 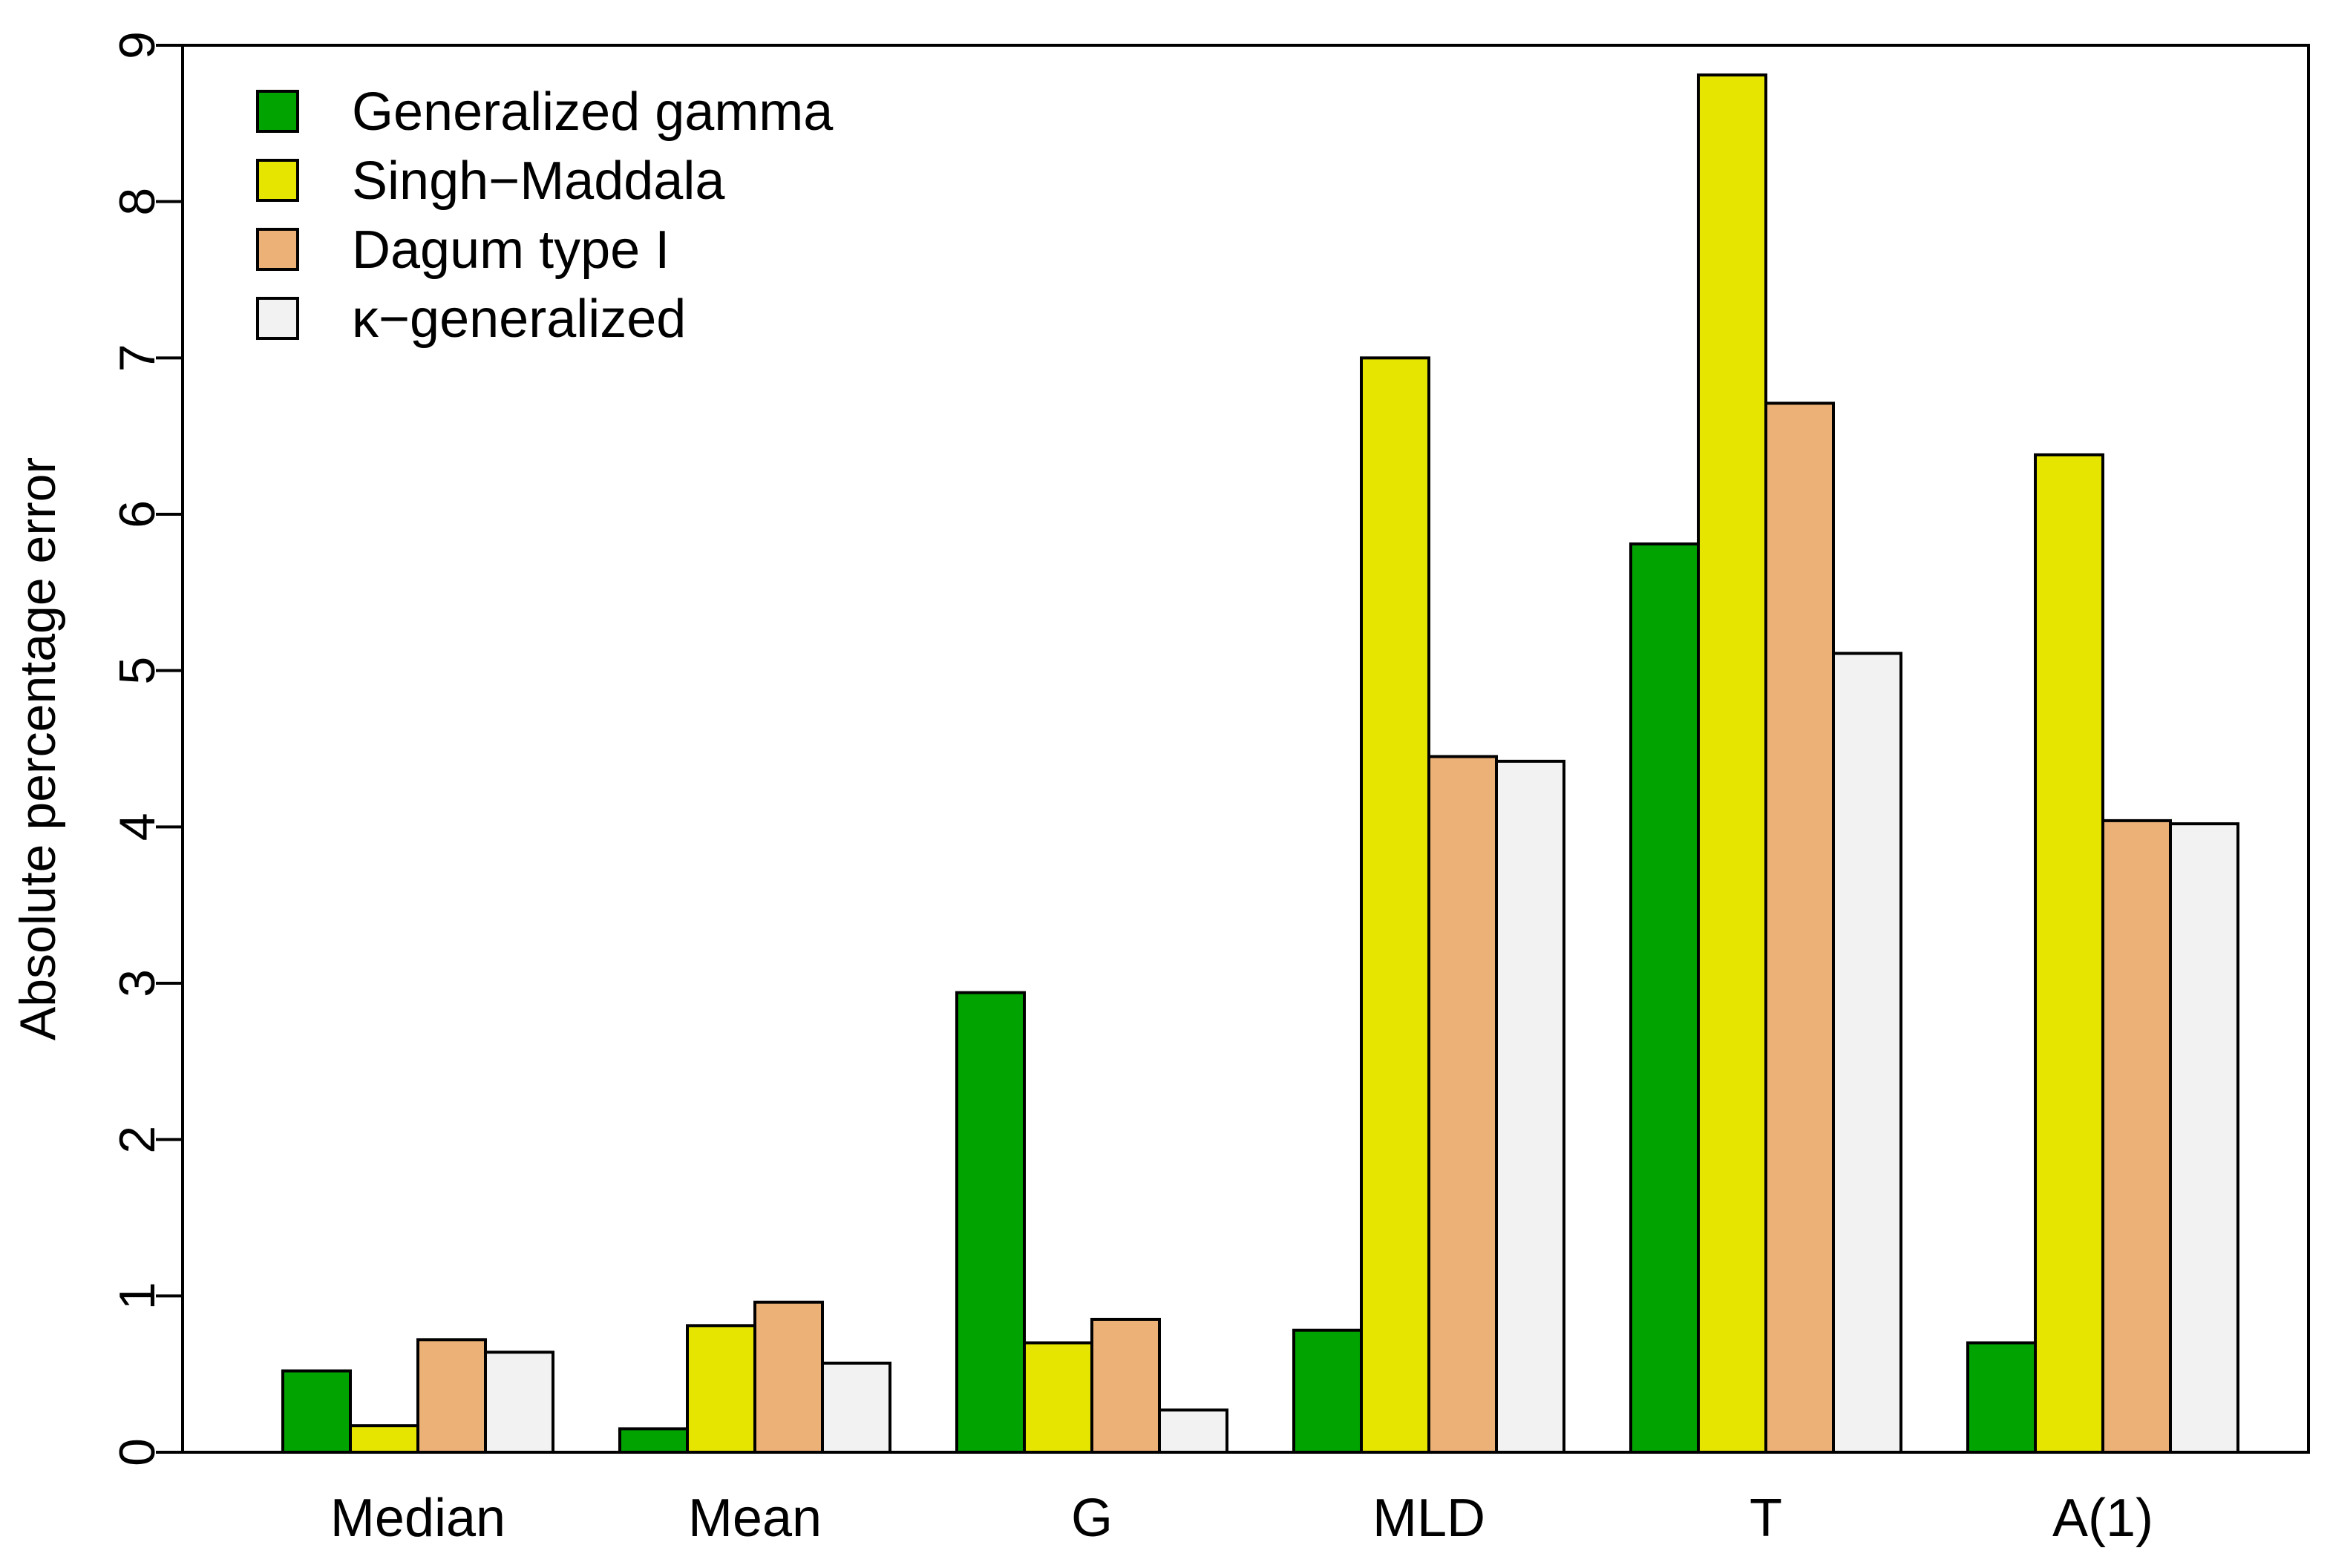 What do you see at coordinates (519, 319) in the screenshot?
I see `legend-label: κ−generalized` at bounding box center [519, 319].